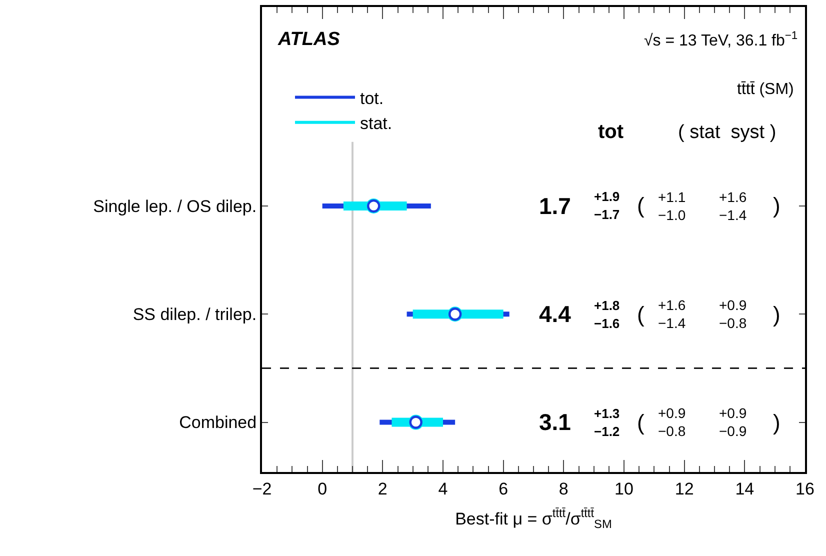  I want to click on legend-label: tot., so click(372, 98).